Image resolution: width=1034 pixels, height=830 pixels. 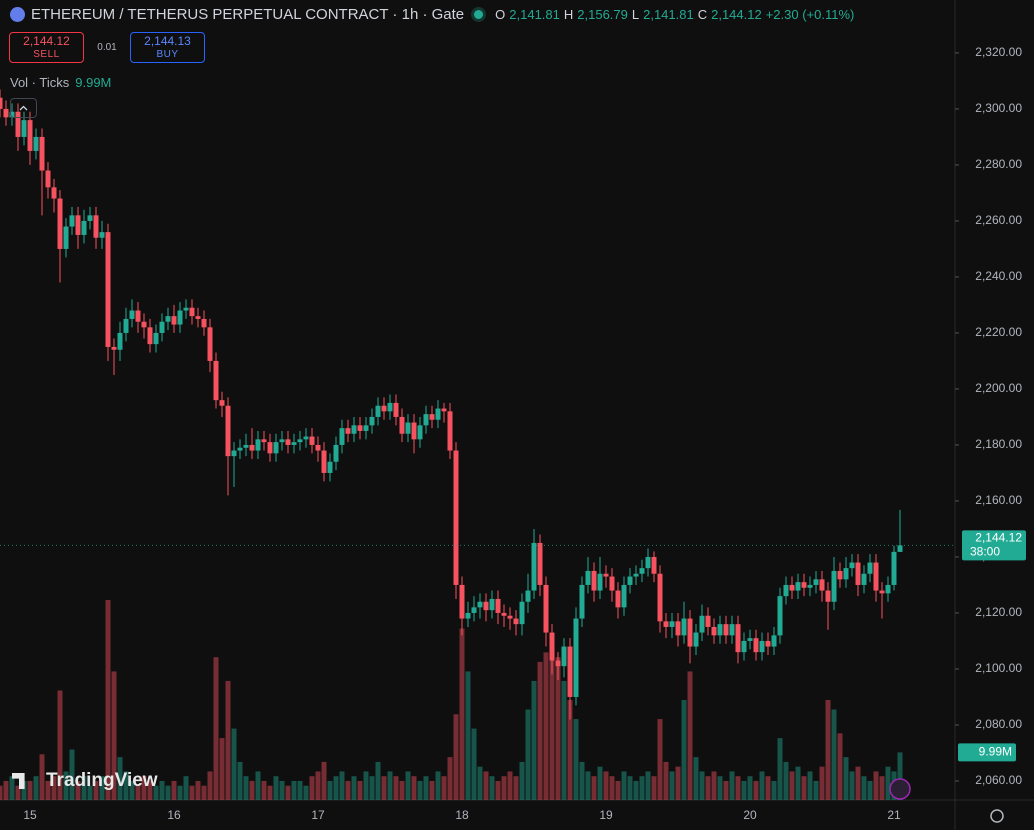 I want to click on y-tick-label: 2,220.00, so click(x=998, y=332).